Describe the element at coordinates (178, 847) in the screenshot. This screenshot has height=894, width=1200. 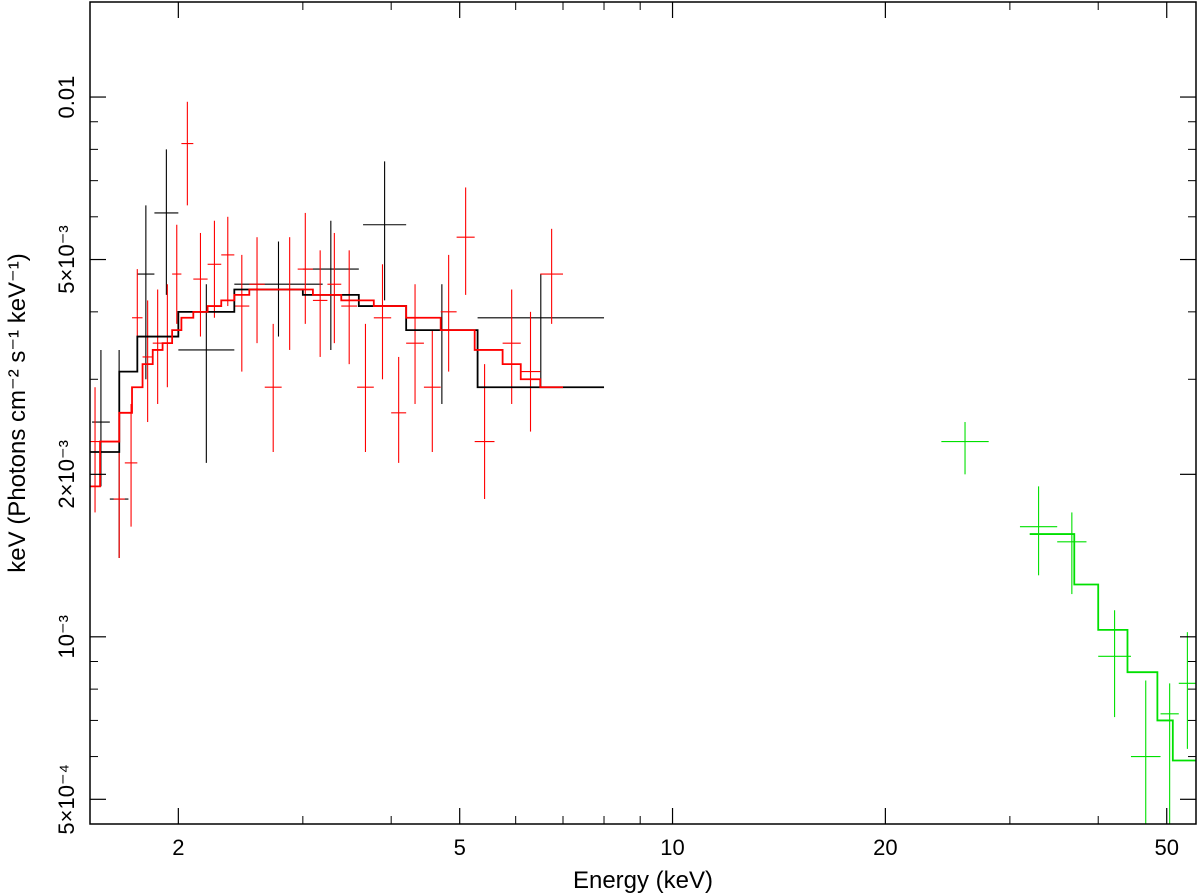
I see `x-tick-label: 2` at that location.